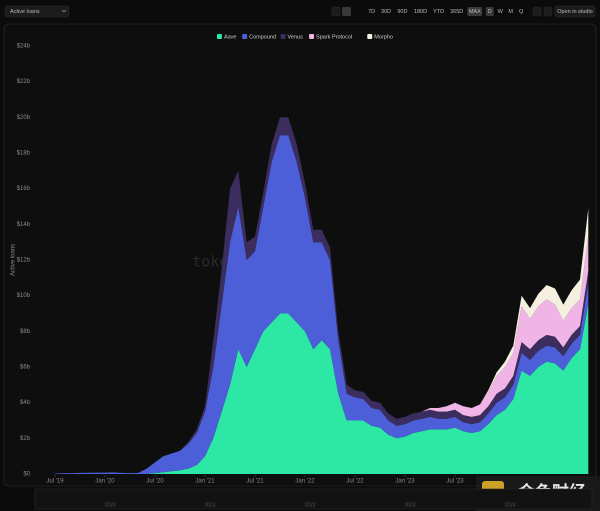 Image resolution: width=600 pixels, height=511 pixels. I want to click on dropdown-caret, so click(64, 11).